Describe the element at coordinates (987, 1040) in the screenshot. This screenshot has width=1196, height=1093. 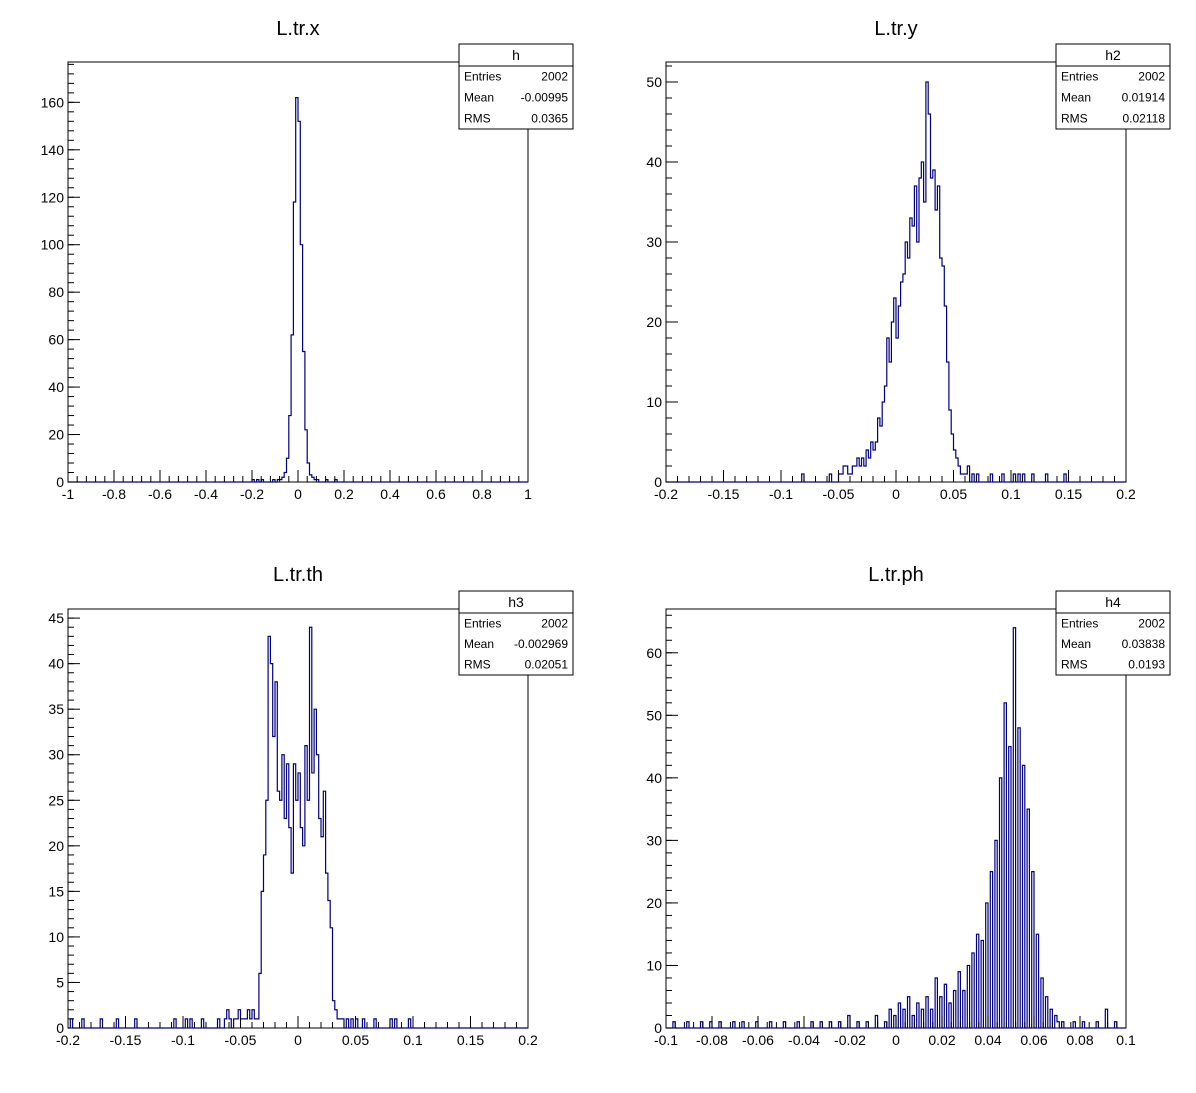
I see `x-tick-label: 0.04` at that location.